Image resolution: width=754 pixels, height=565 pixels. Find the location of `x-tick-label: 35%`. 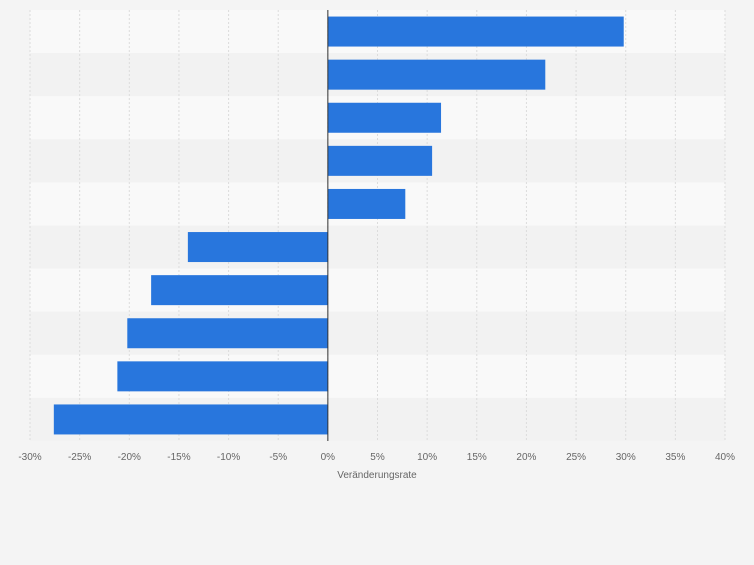

x-tick-label: 35% is located at coordinates (675, 457).